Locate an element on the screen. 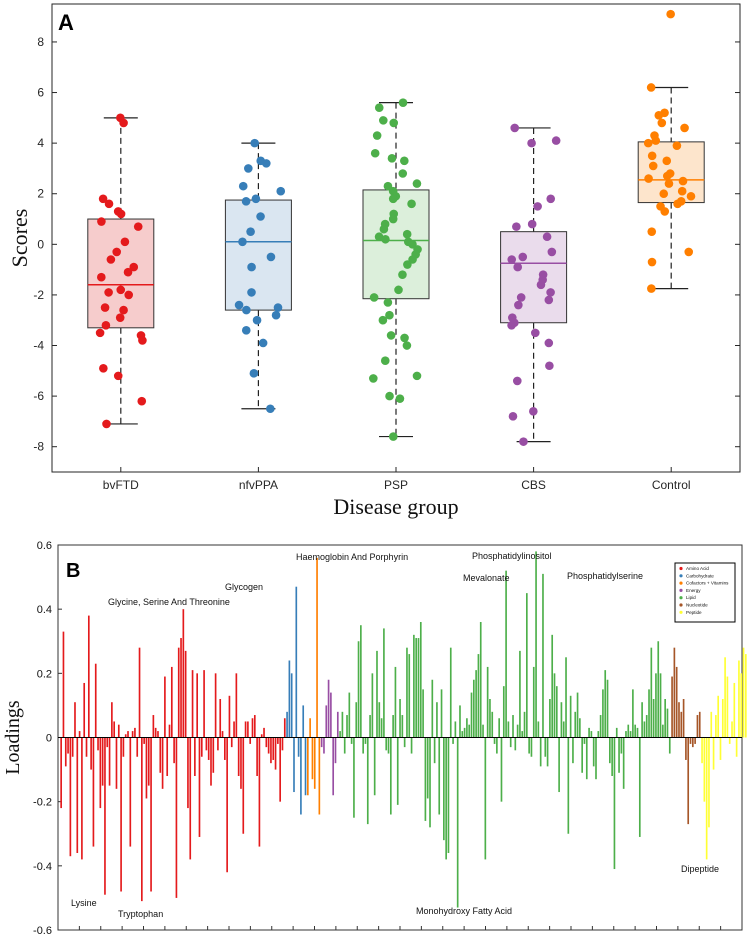 This screenshot has height=938, width=749. y-tick-label: -6 is located at coordinates (38, 396).